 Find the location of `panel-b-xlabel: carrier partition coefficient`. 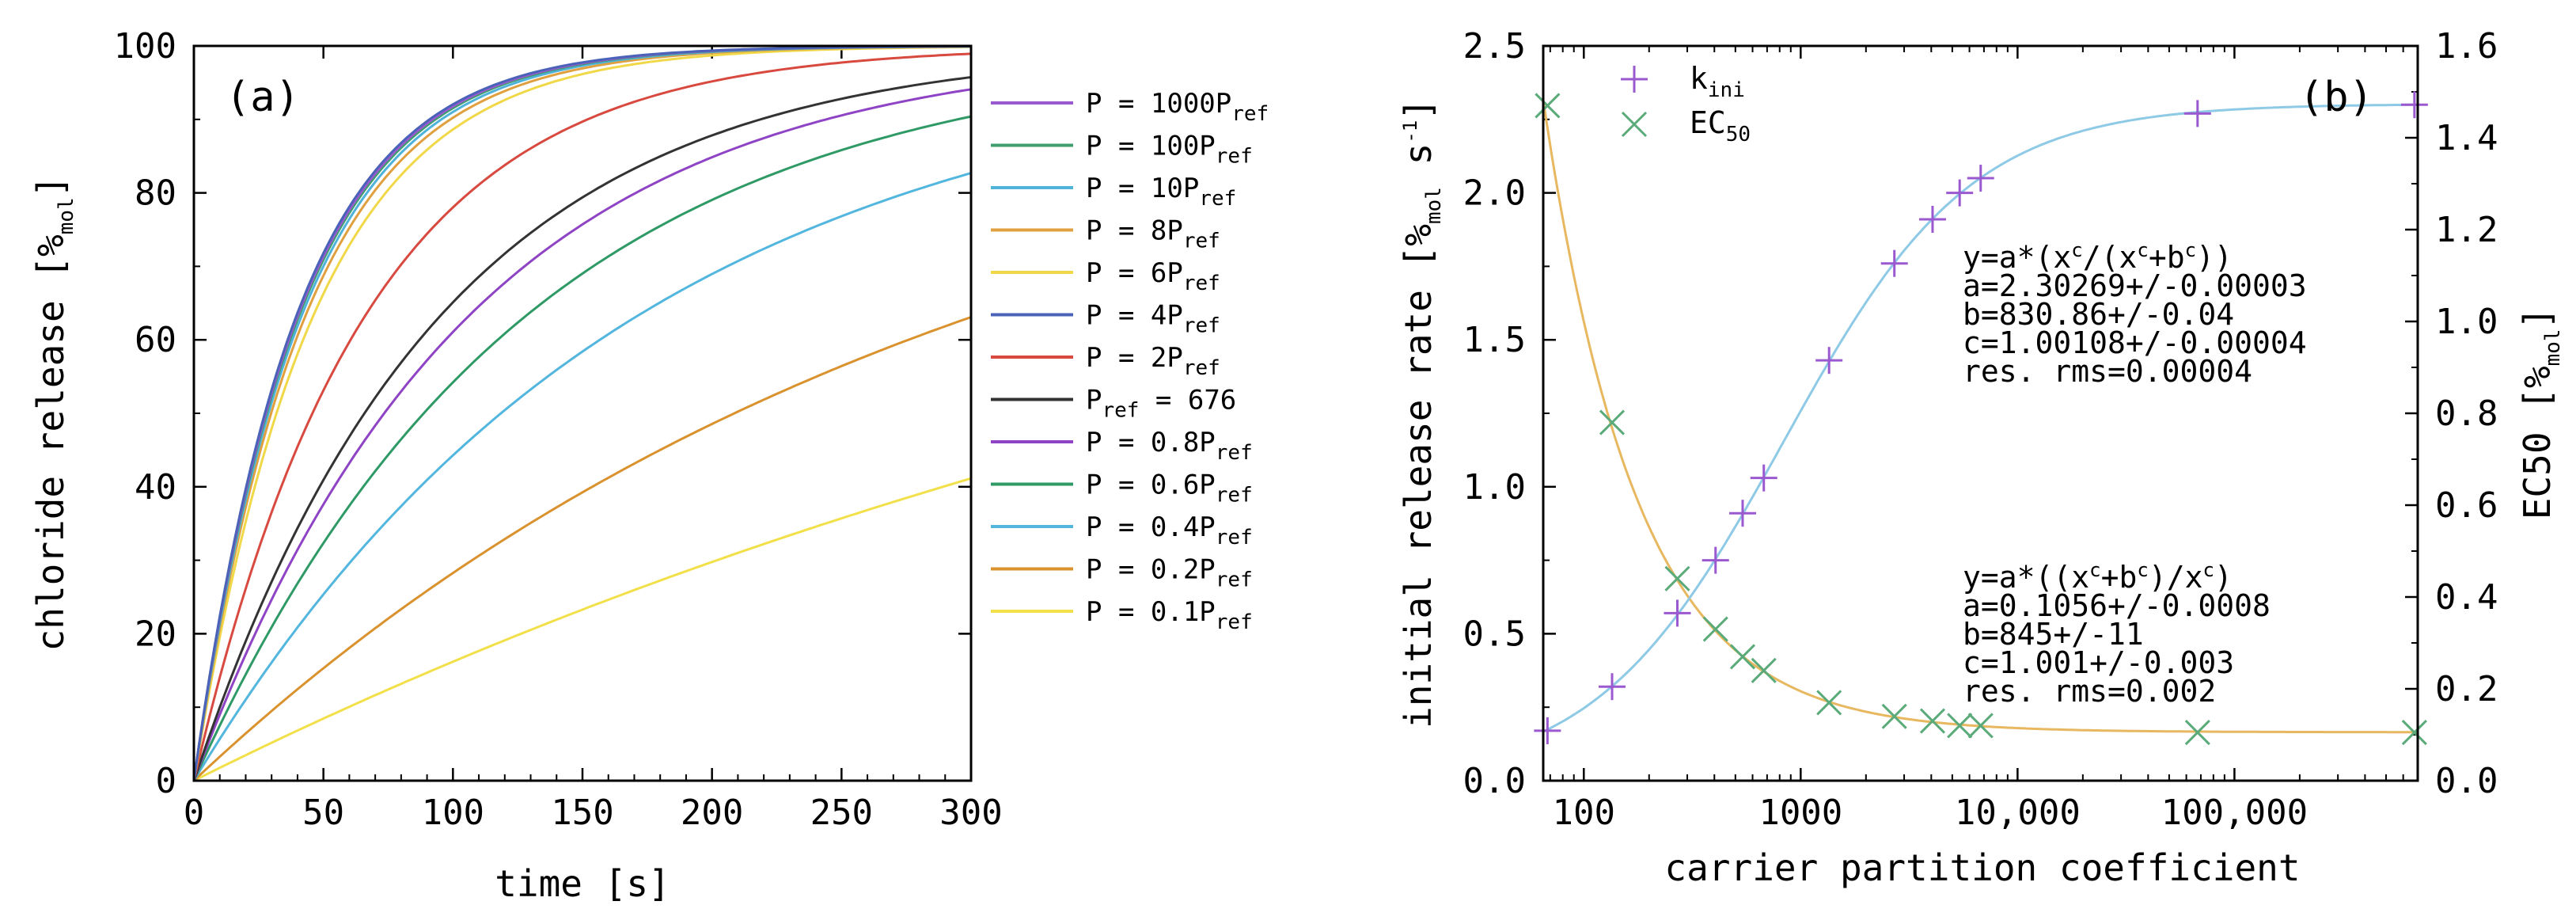

panel-b-xlabel: carrier partition coefficient is located at coordinates (1982, 867).